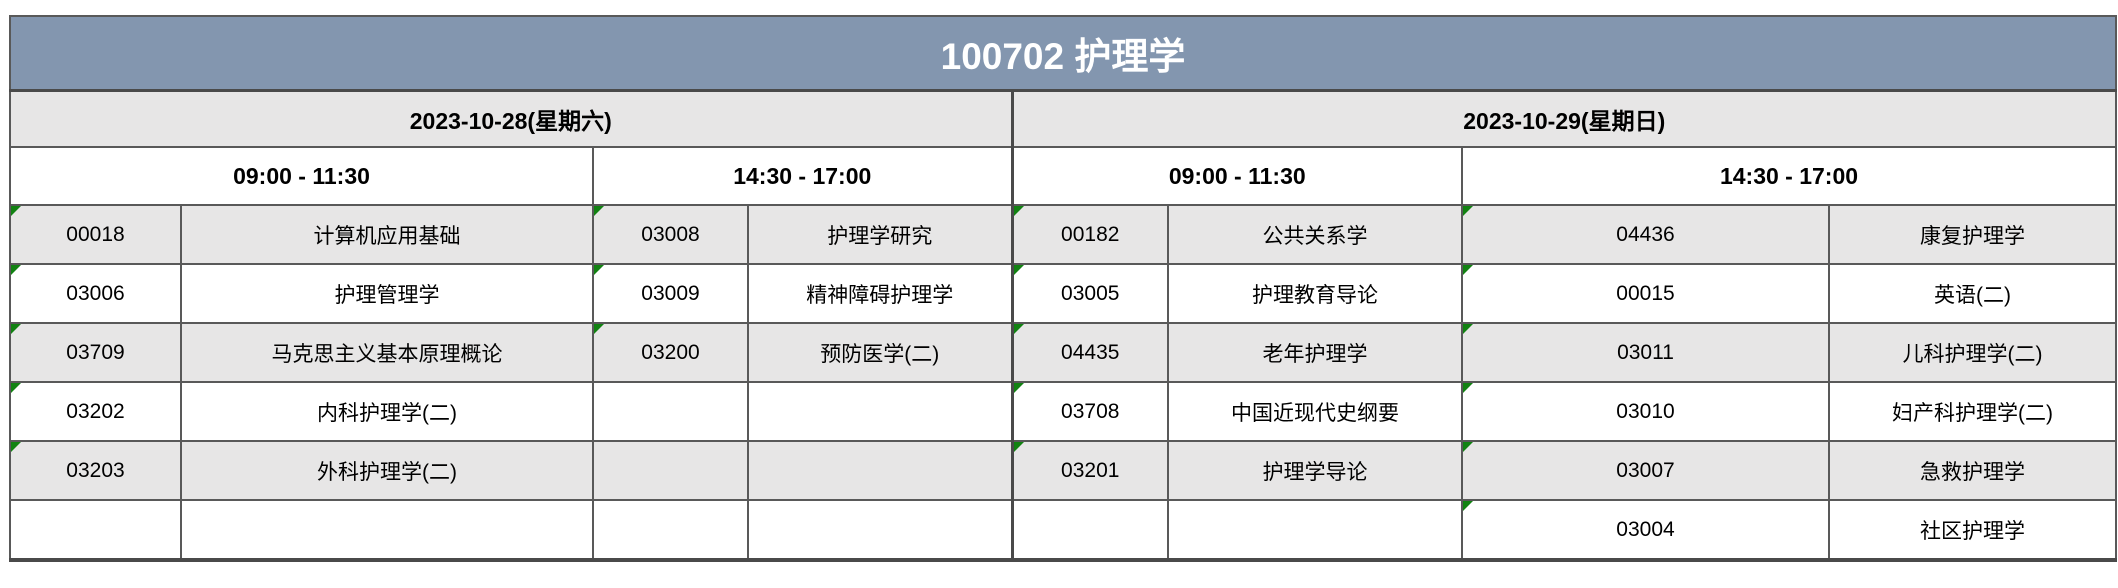 This screenshot has height=588, width=2118. Describe the element at coordinates (95, 293) in the screenshot. I see `course-code-cell: 03006` at that location.